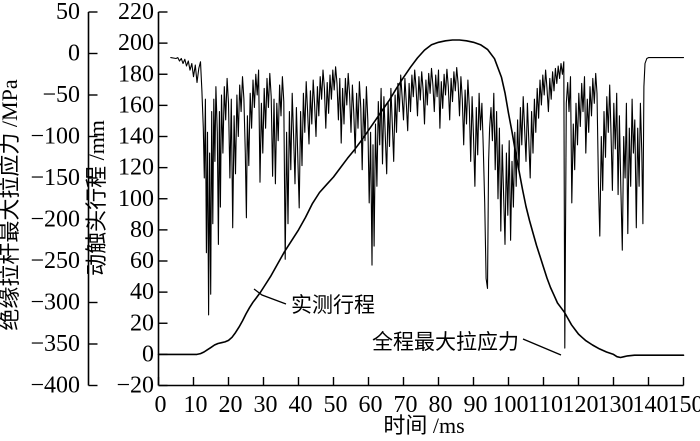  What do you see at coordinates (142, 323) in the screenshot?
I see `travel-tick-label: 20` at bounding box center [142, 323].